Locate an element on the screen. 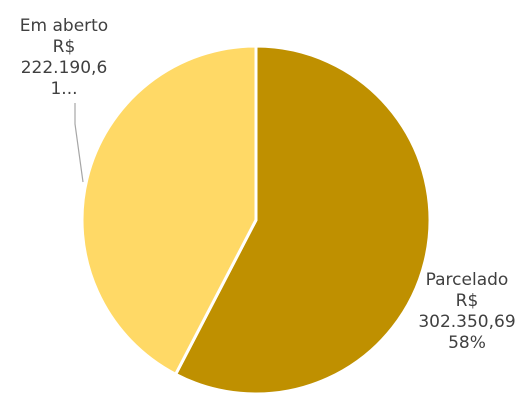 Image resolution: width=531 pixels, height=393 pixels. data-label-parcelado: Parcelado R$ 302.350,69 58% is located at coordinates (467, 311).